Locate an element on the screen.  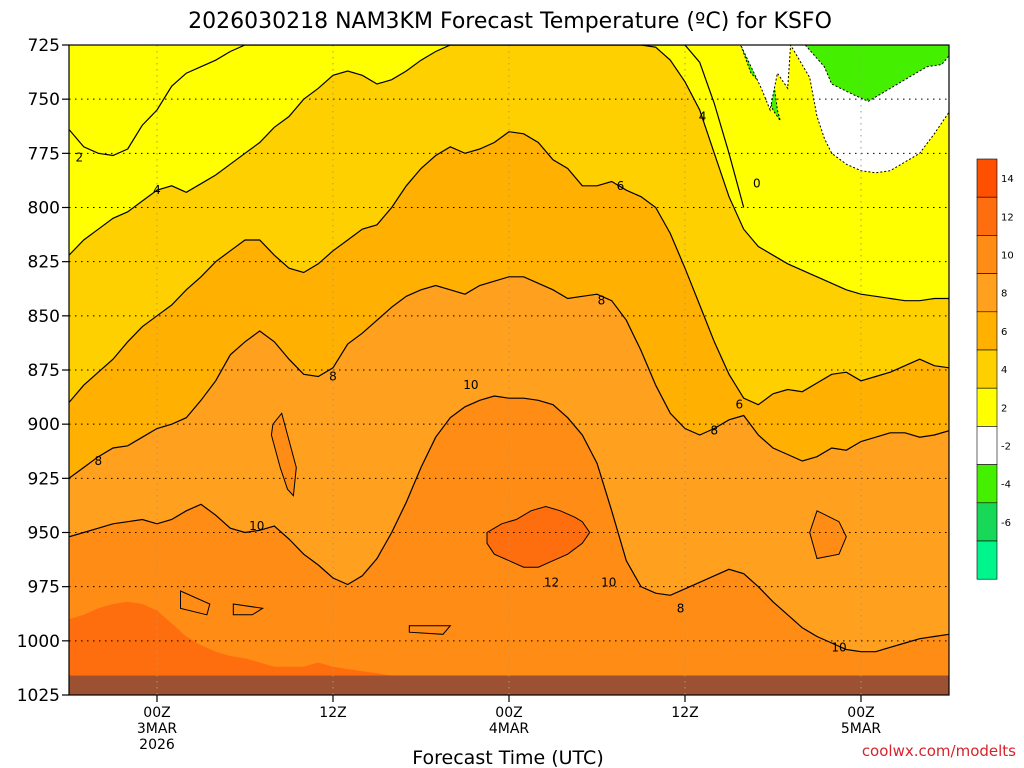
x-tick-label-24-1: 4MAR is located at coordinates (509, 729).